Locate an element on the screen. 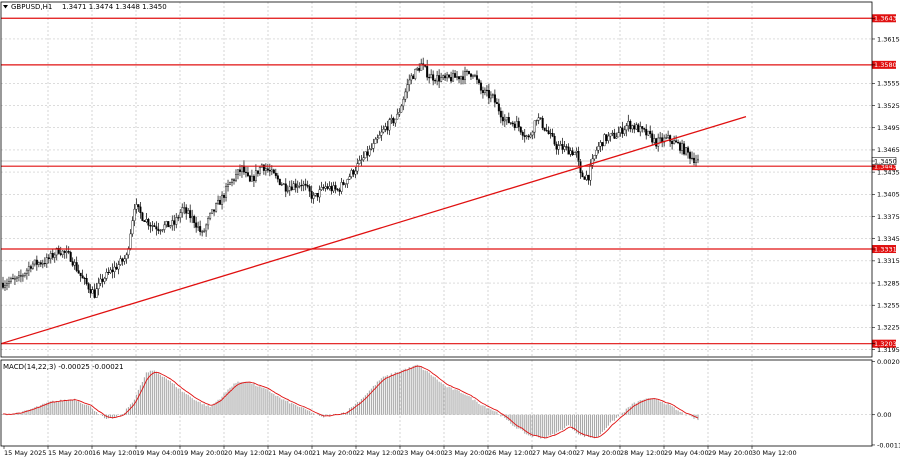 This screenshot has width=900, height=460. y-tick-label: 1.3525 is located at coordinates (888, 106).